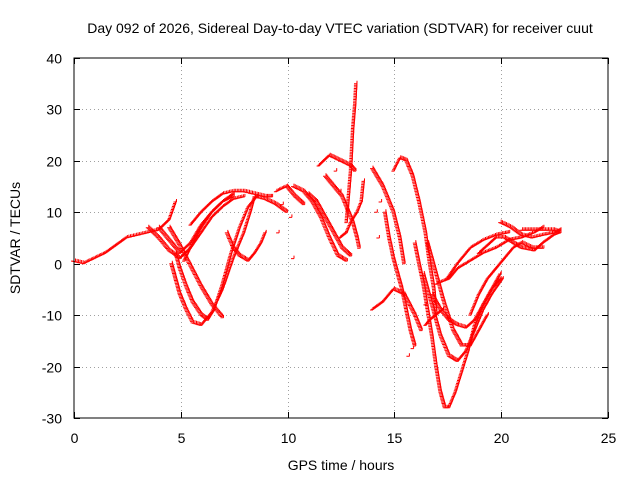 The image size is (640, 480). Describe the element at coordinates (465, 300) in the screenshot. I see `series-track-y` at that location.